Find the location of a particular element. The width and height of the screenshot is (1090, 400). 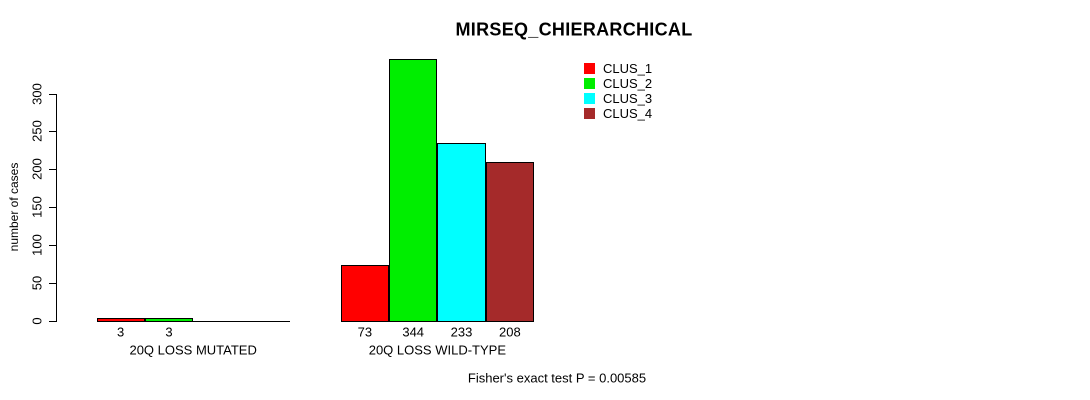

chart-title: MIRSEQ_CHIERARCHICAL is located at coordinates (574, 29).